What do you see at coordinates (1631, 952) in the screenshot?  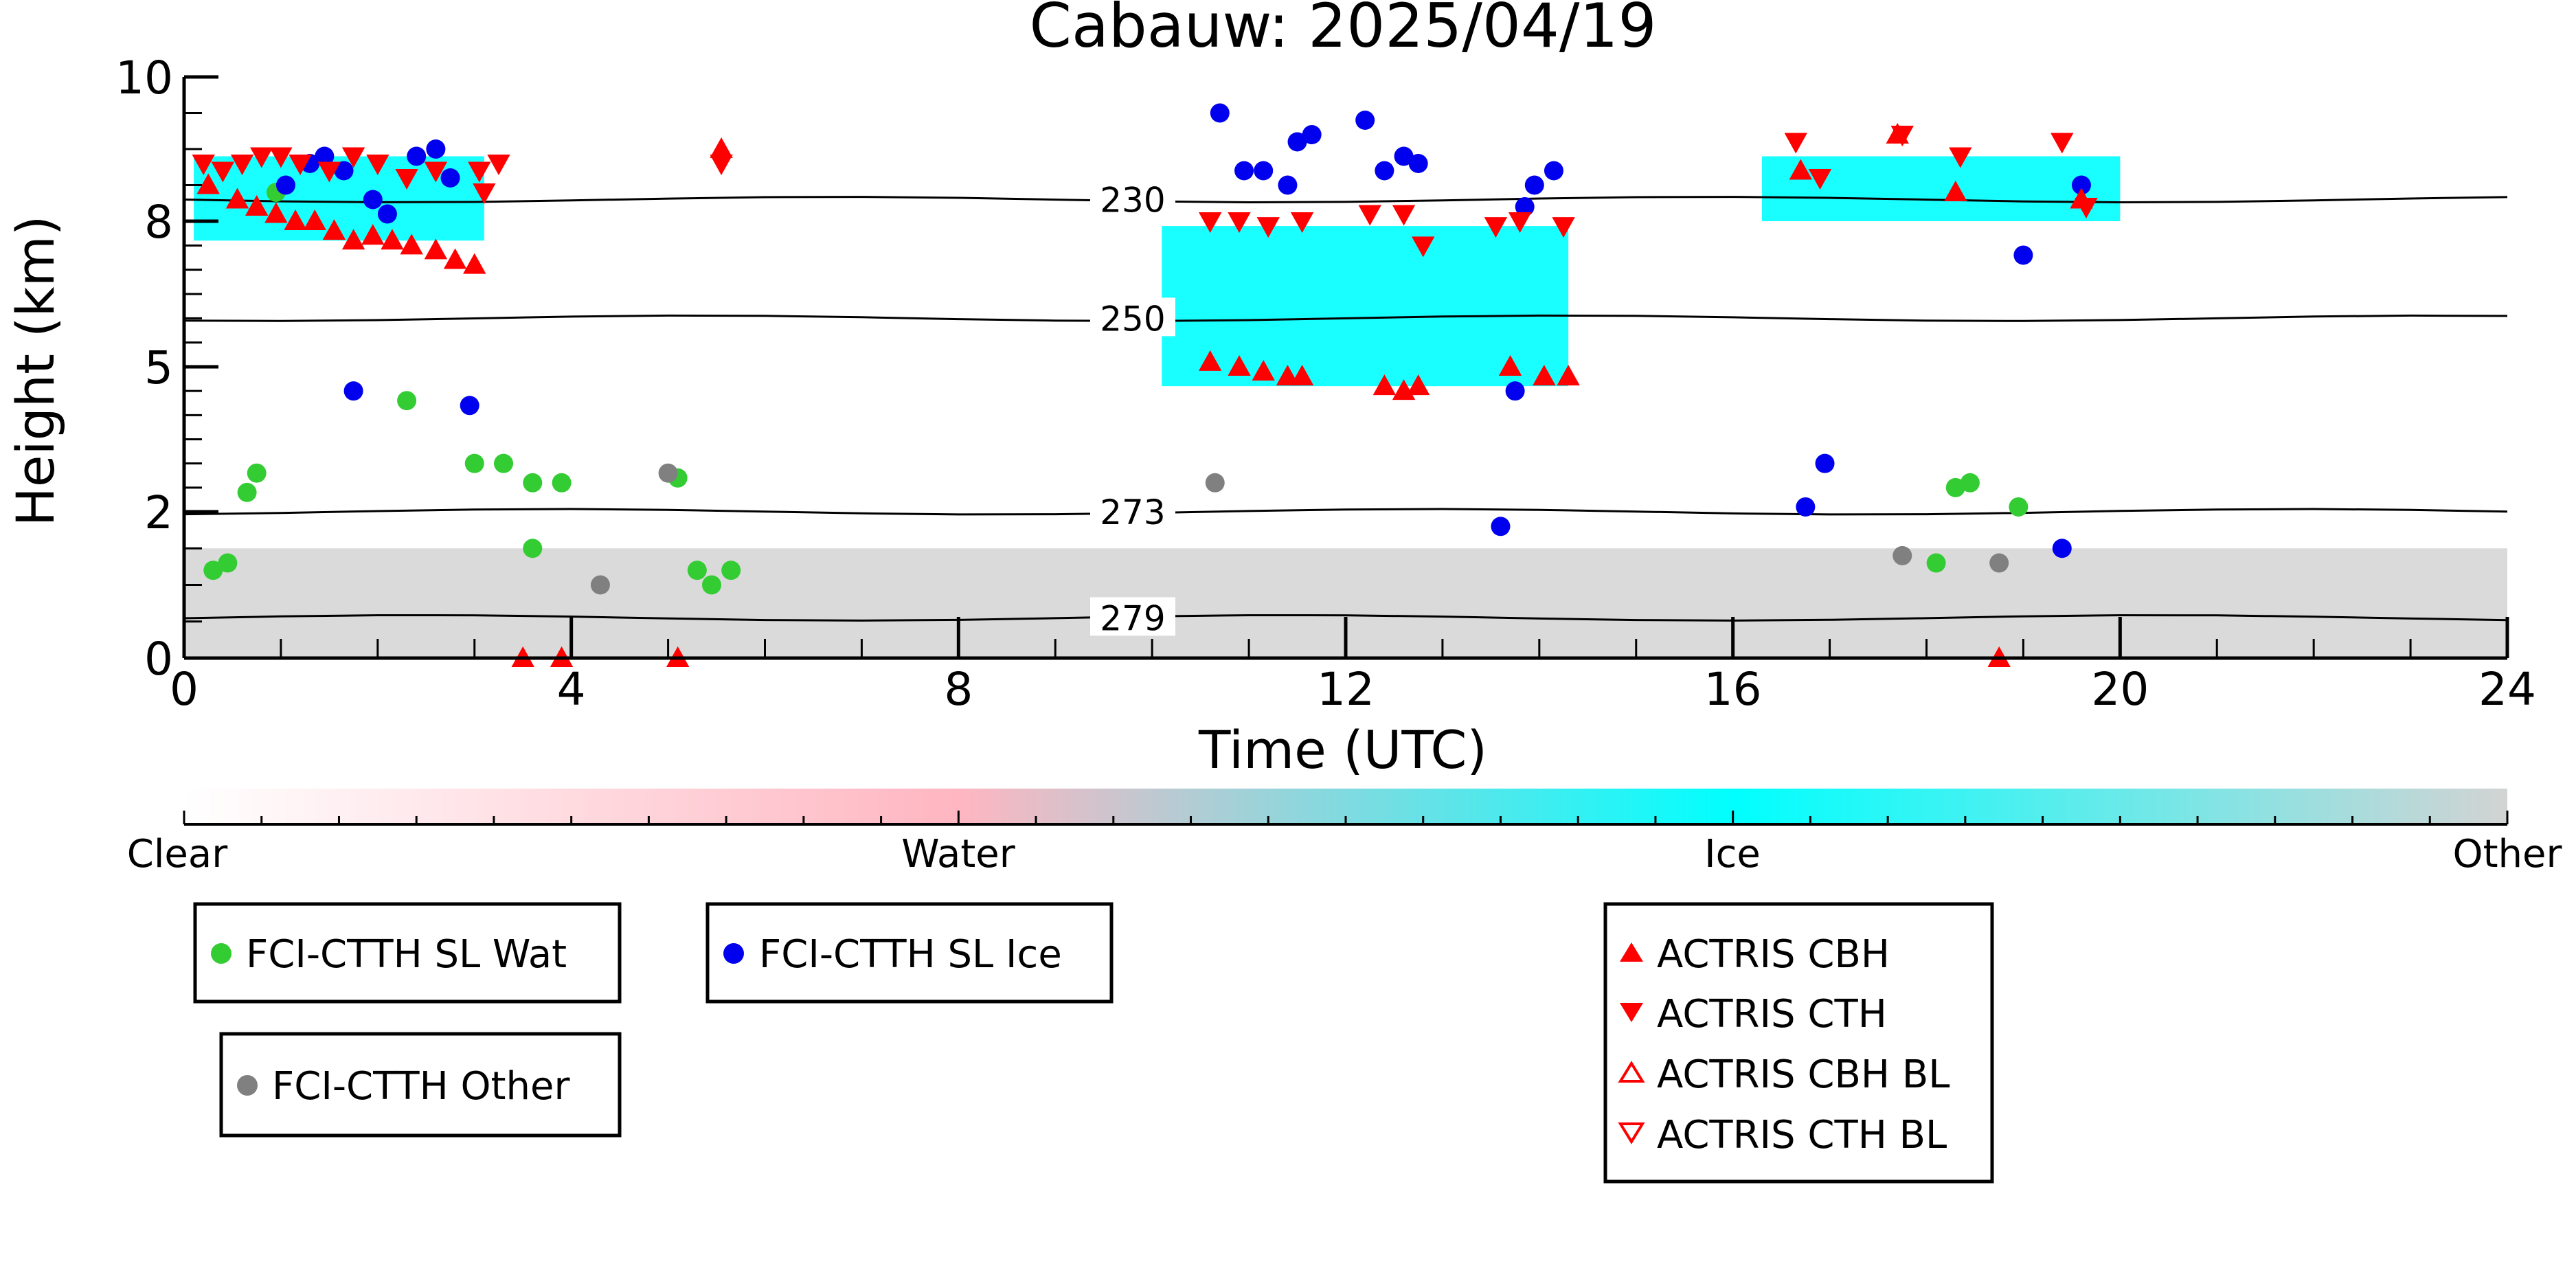 I see `legend-marker-cbh` at bounding box center [1631, 952].